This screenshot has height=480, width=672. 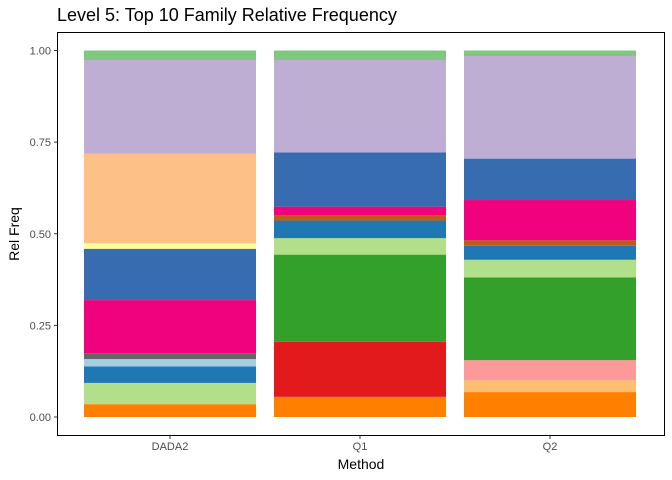 What do you see at coordinates (40, 52) in the screenshot?
I see `y-tick-label: 1.00` at bounding box center [40, 52].